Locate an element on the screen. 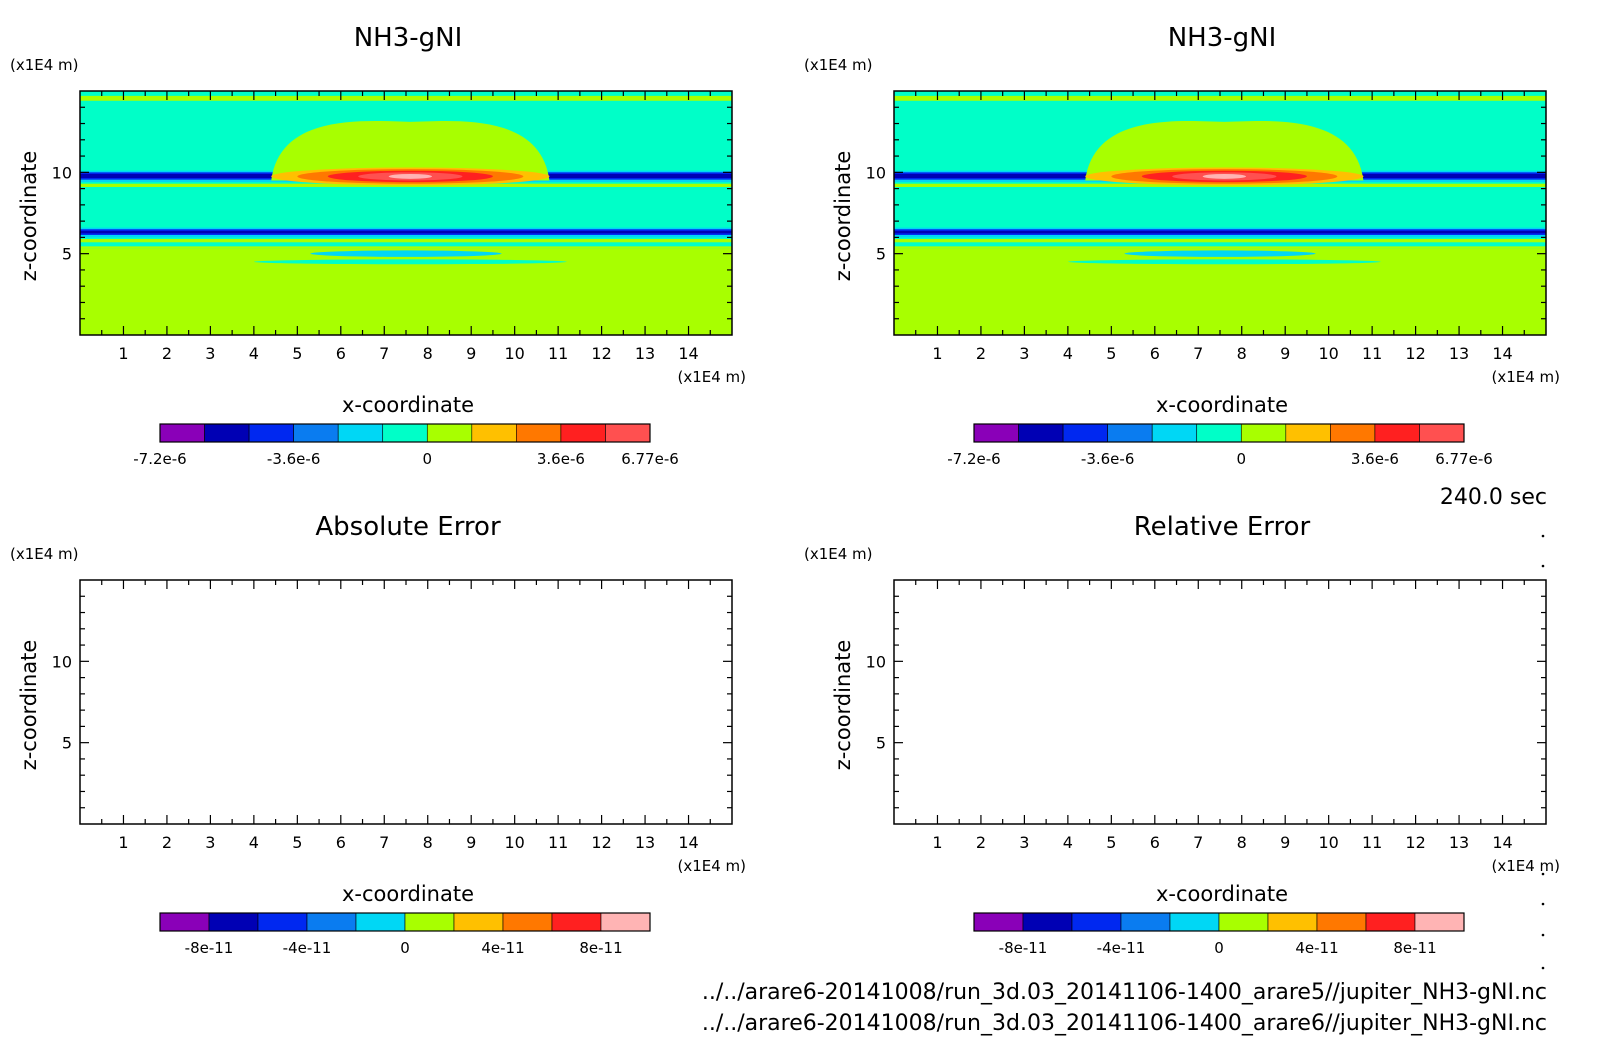 This screenshot has width=1604, height=1058. x-tick-label: 9 is located at coordinates (471, 842).